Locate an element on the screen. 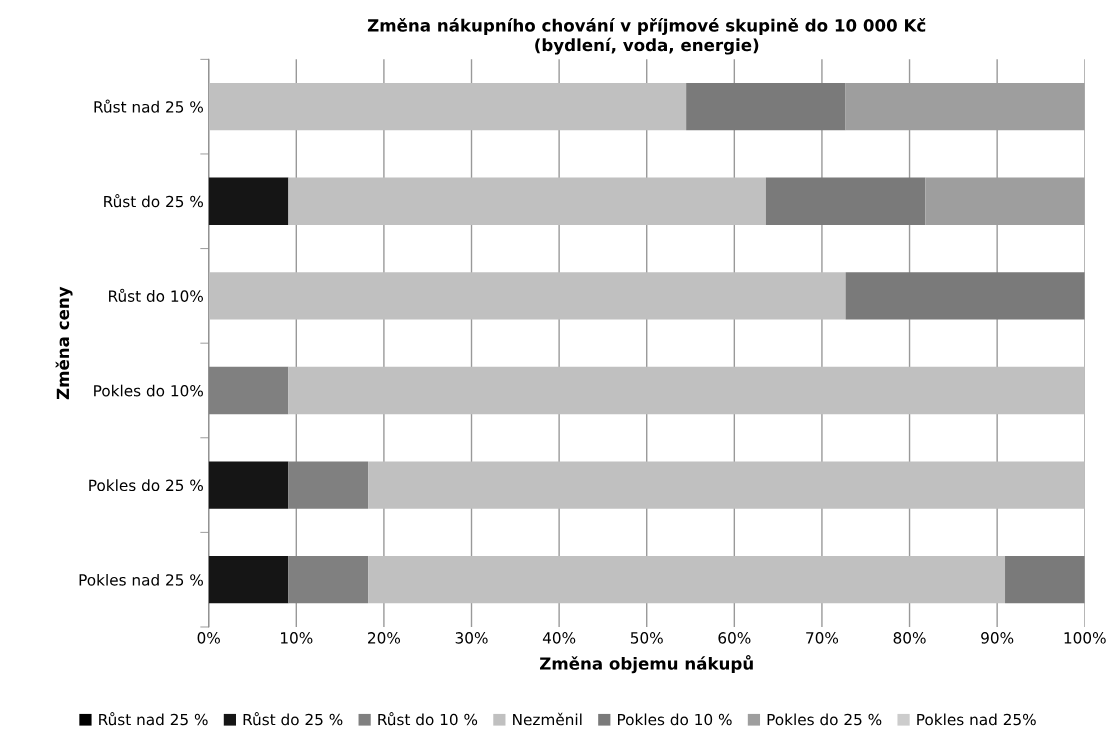 This screenshot has width=1116, height=742. x-tick-label: 80% is located at coordinates (909, 638).